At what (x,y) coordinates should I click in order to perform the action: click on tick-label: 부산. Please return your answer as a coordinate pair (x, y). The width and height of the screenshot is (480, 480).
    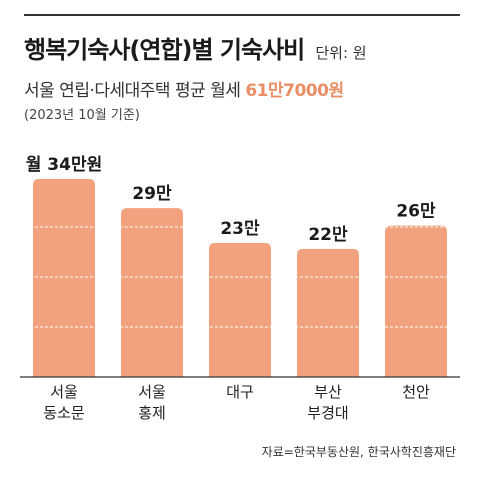
    Looking at the image, I should click on (328, 392).